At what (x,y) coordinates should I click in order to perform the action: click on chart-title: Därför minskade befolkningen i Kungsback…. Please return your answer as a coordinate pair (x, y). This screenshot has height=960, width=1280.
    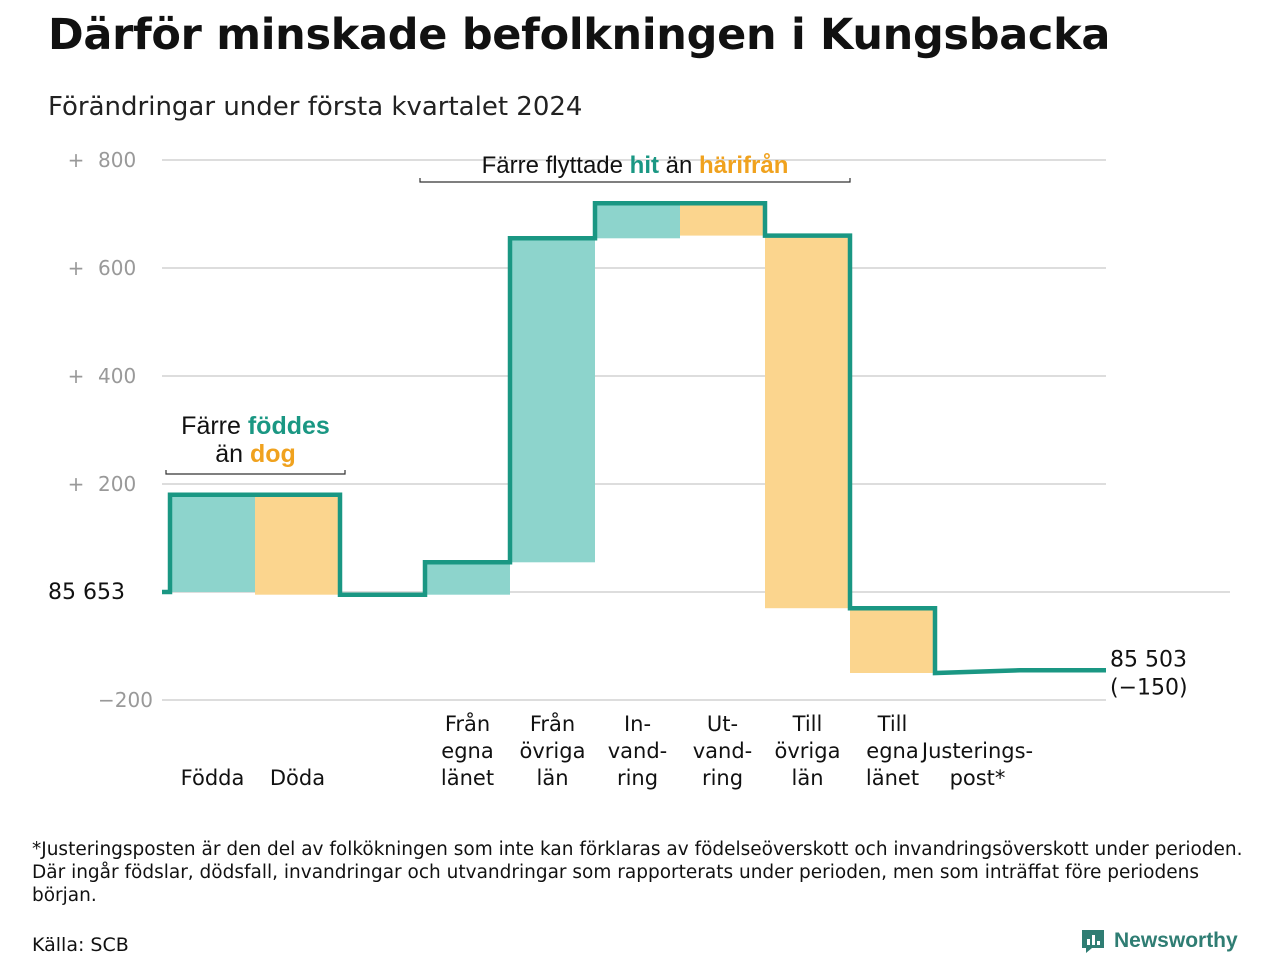
    Looking at the image, I should click on (579, 35).